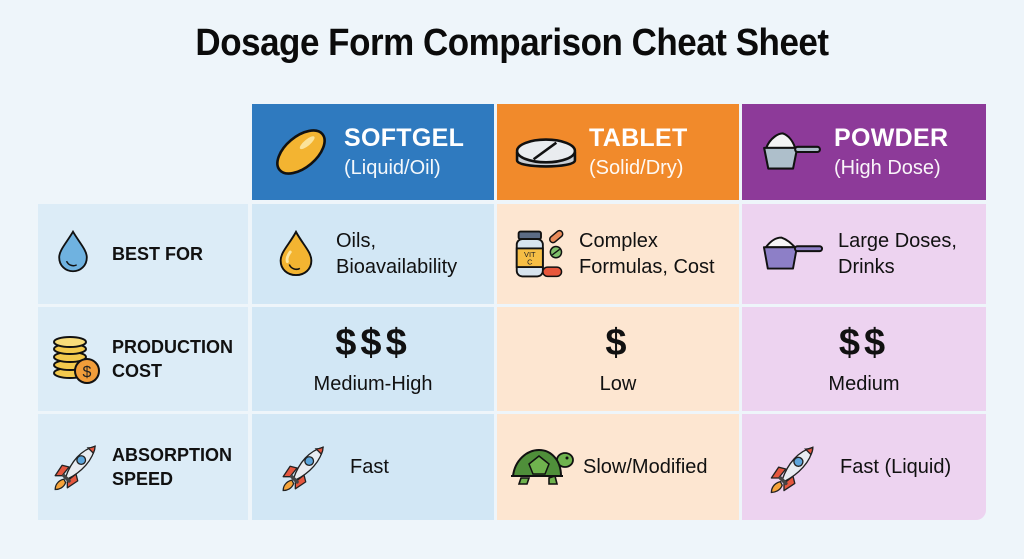 The height and width of the screenshot is (559, 1024). Describe the element at coordinates (297, 254) in the screenshot. I see `oil-drop-icon` at that location.